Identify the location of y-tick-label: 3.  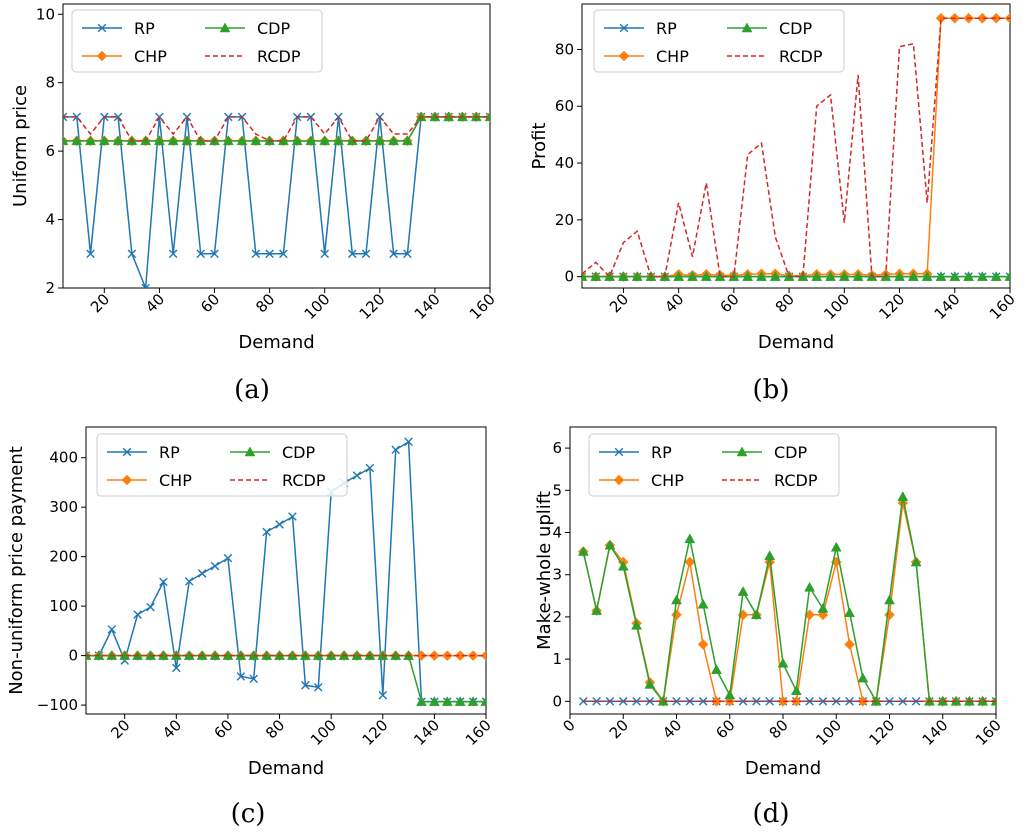
(557, 575).